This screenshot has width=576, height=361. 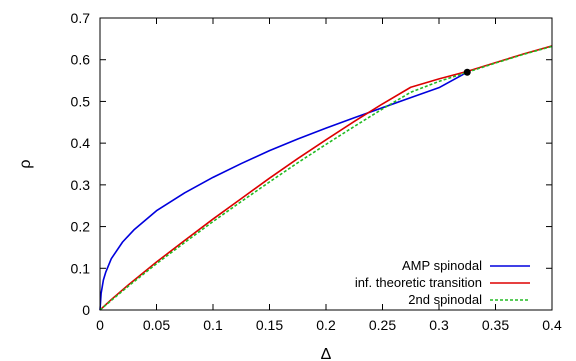 I want to click on y-tick-label: 0.1, so click(x=81, y=268).